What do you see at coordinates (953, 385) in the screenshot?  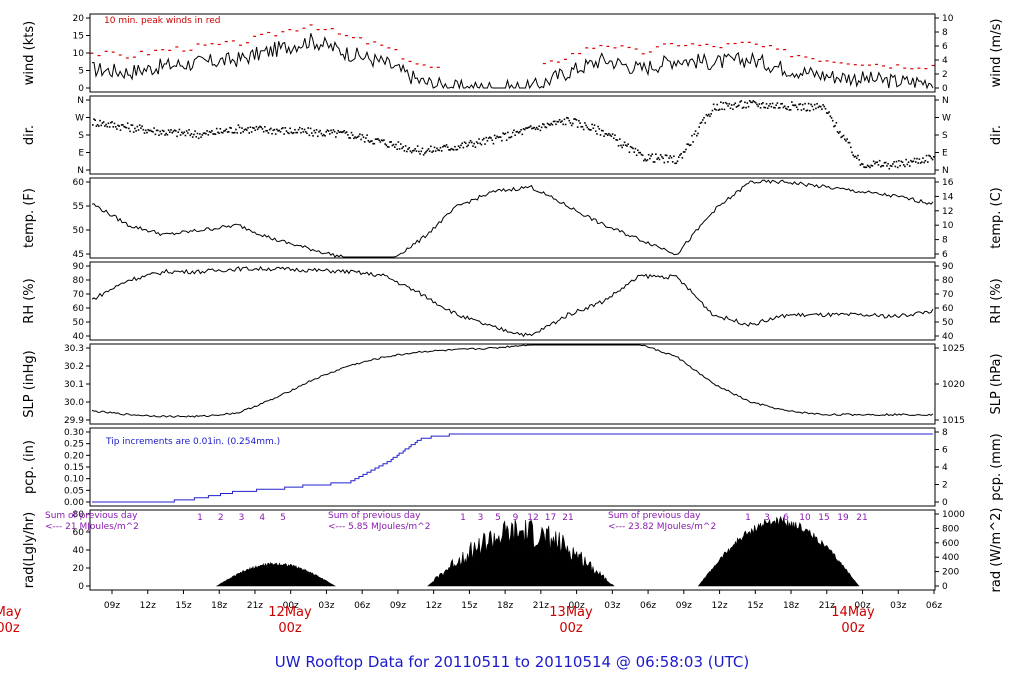 I see `y-tick-label-right: 1020` at bounding box center [953, 385].